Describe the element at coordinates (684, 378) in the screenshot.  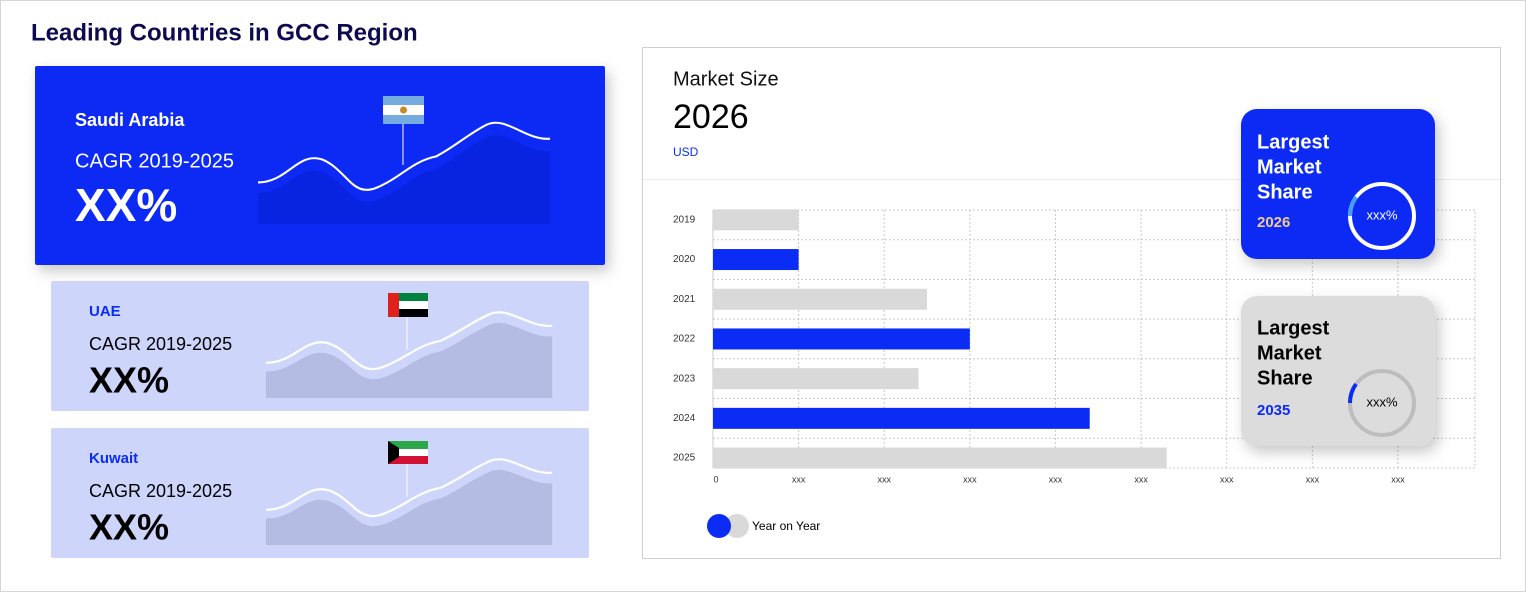
I see `y-tick-label: 2023` at that location.